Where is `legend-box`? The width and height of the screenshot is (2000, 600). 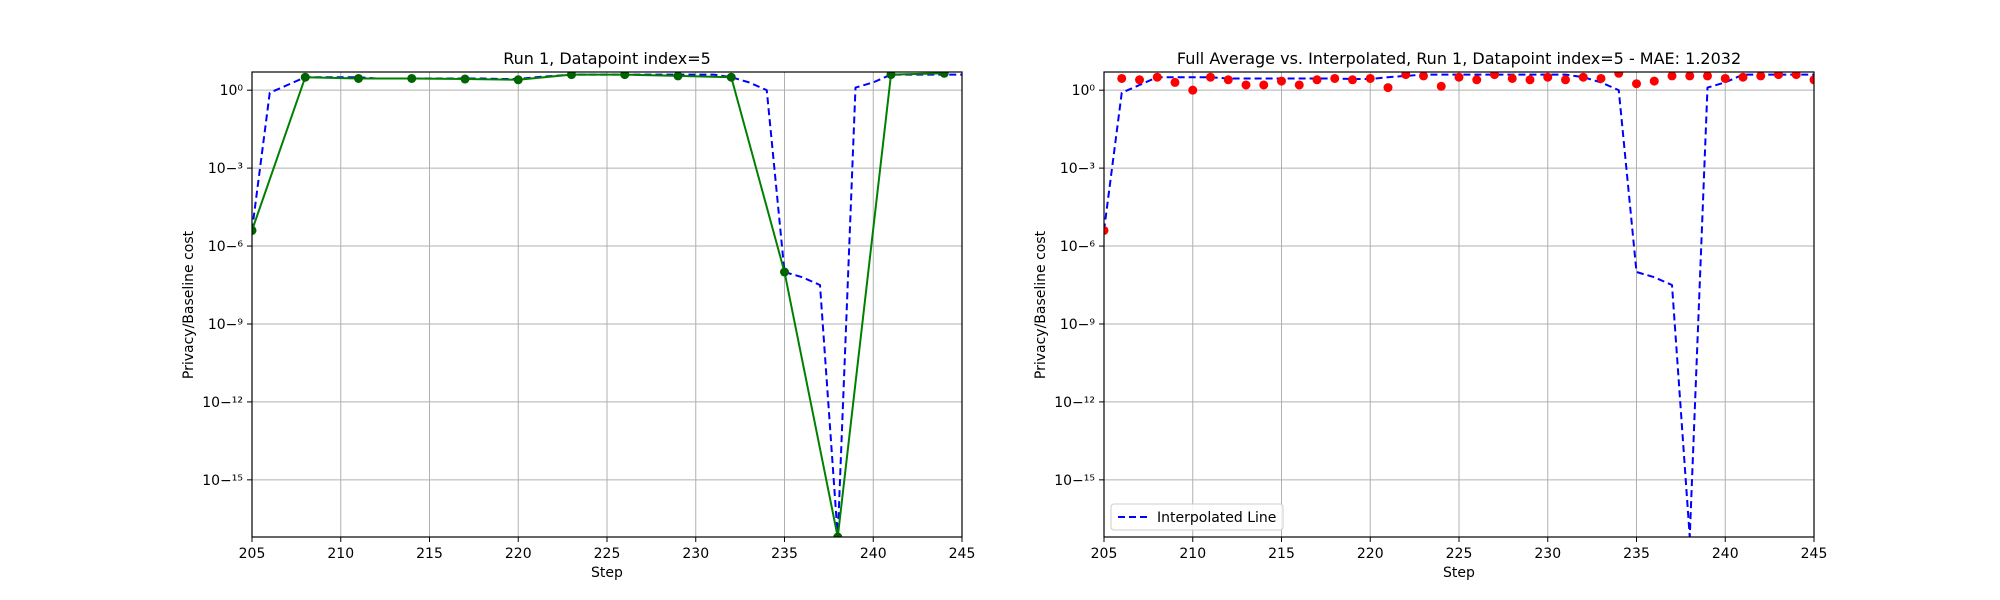
legend-box is located at coordinates (1197, 517).